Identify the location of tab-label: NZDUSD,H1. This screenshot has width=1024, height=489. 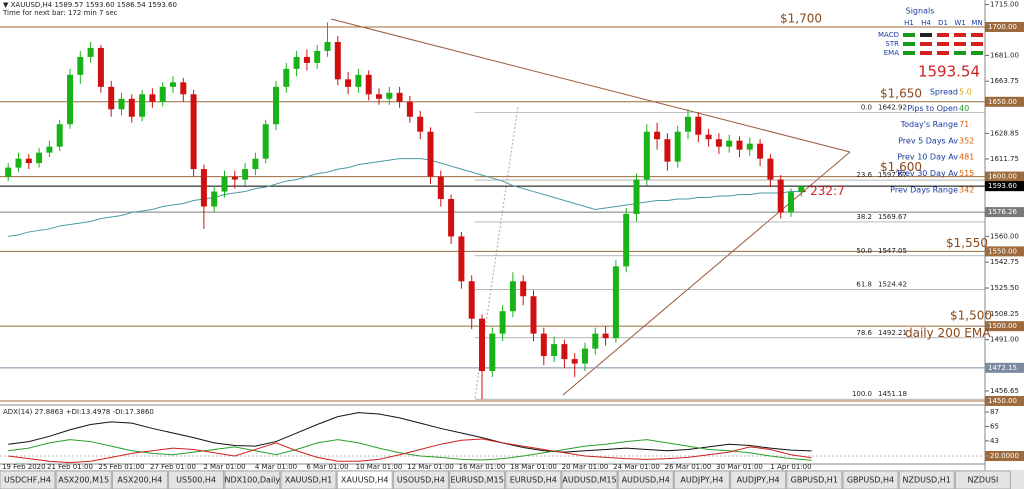
(927, 480).